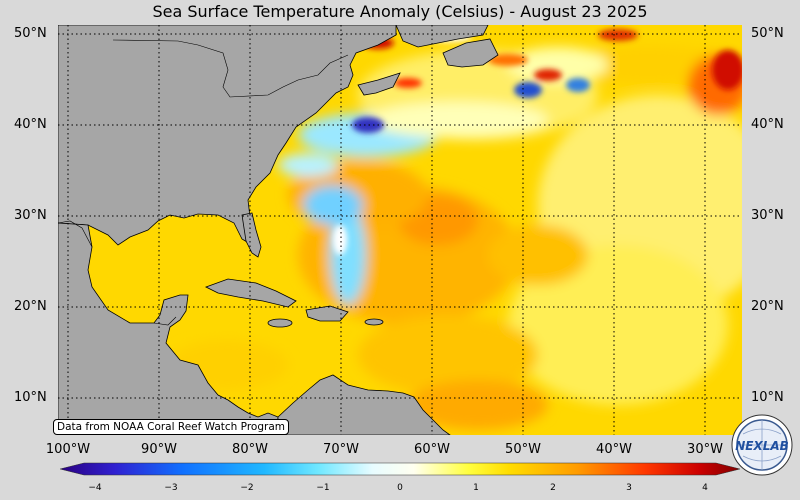 The width and height of the screenshot is (800, 500). I want to click on data-credit: Data from NOAA Coral Reef Watch Program, so click(171, 427).